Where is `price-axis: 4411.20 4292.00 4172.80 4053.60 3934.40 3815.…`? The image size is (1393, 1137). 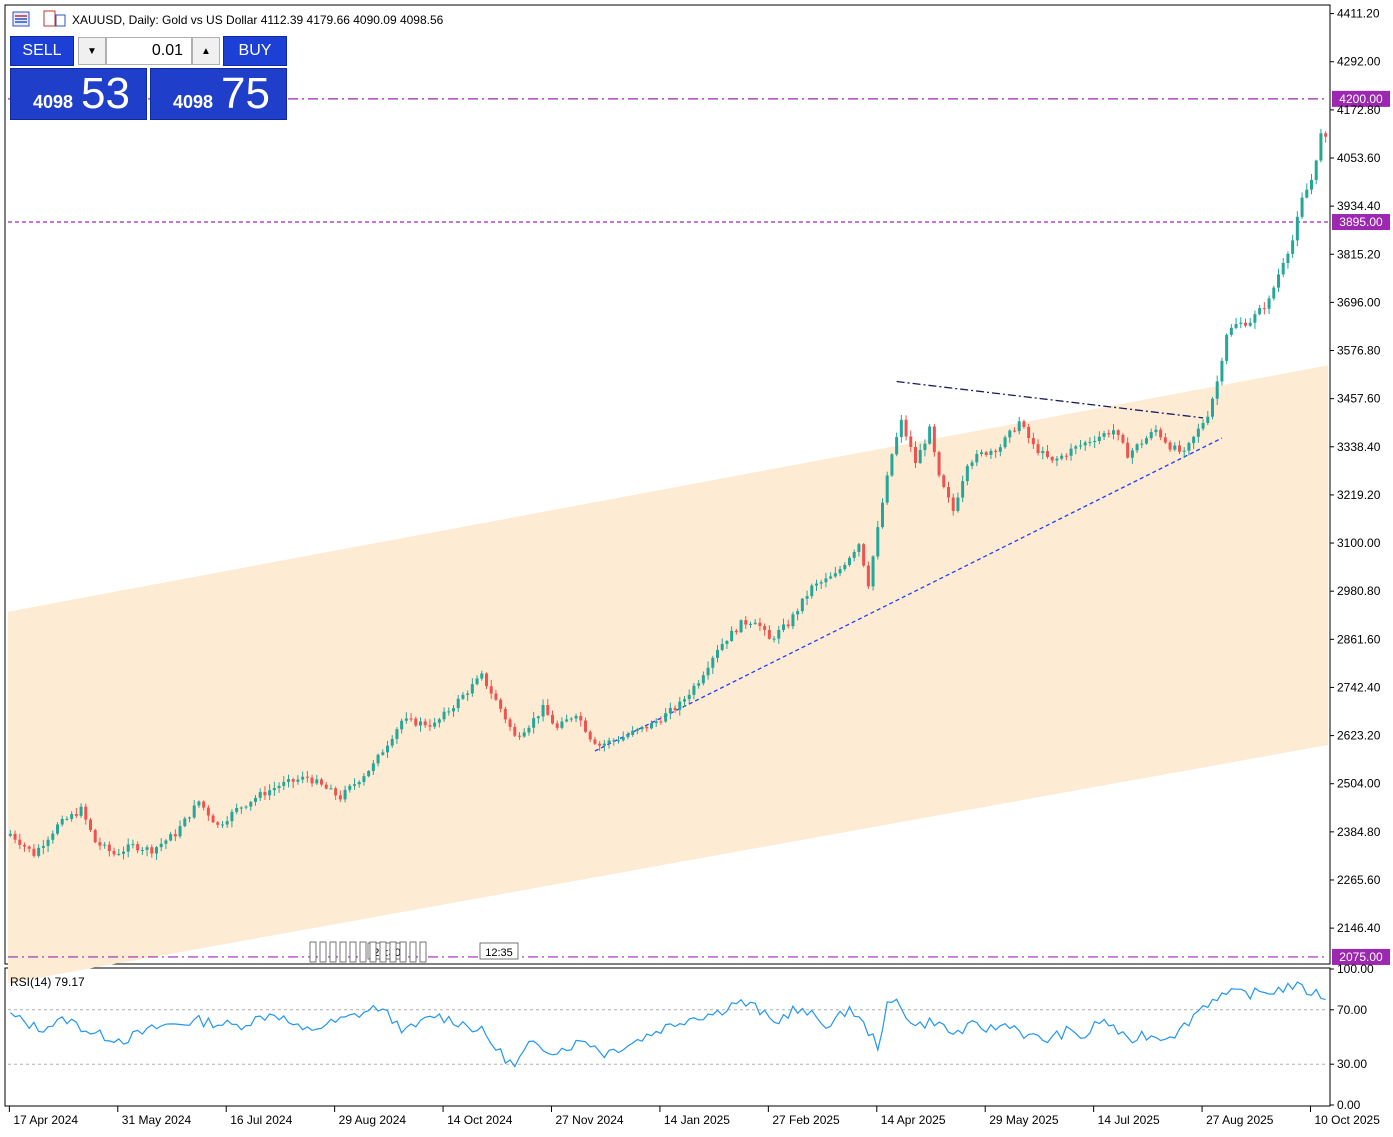
price-axis: 4411.20 4292.00 4172.80 4053.60 3934.40 3815.… is located at coordinates (1355, 471).